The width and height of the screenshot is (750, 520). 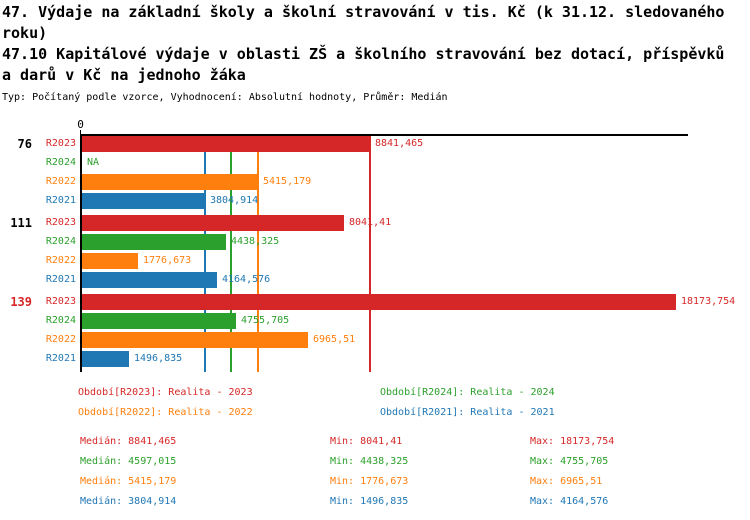 I want to click on stat-min-R2021: Min: 1496,835, so click(x=369, y=501).